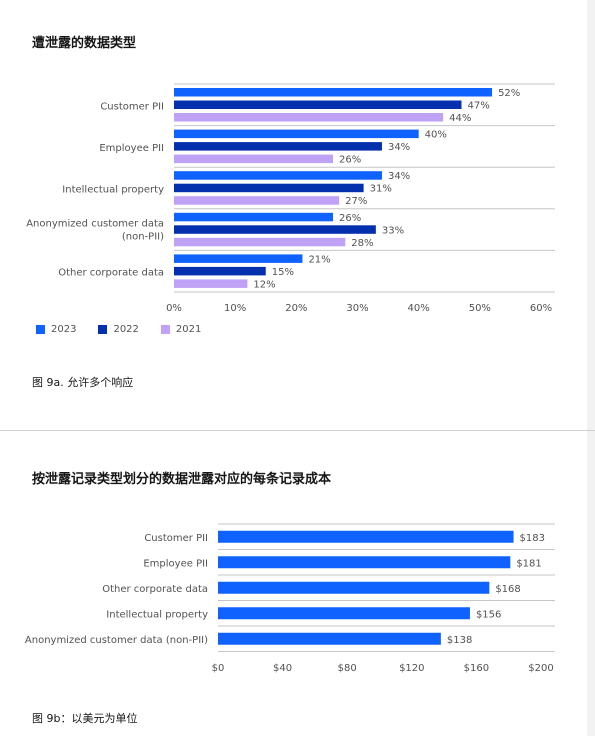  What do you see at coordinates (329, 638) in the screenshot?
I see `bar-cost-anonymized-customer-data-non-pii` at bounding box center [329, 638].